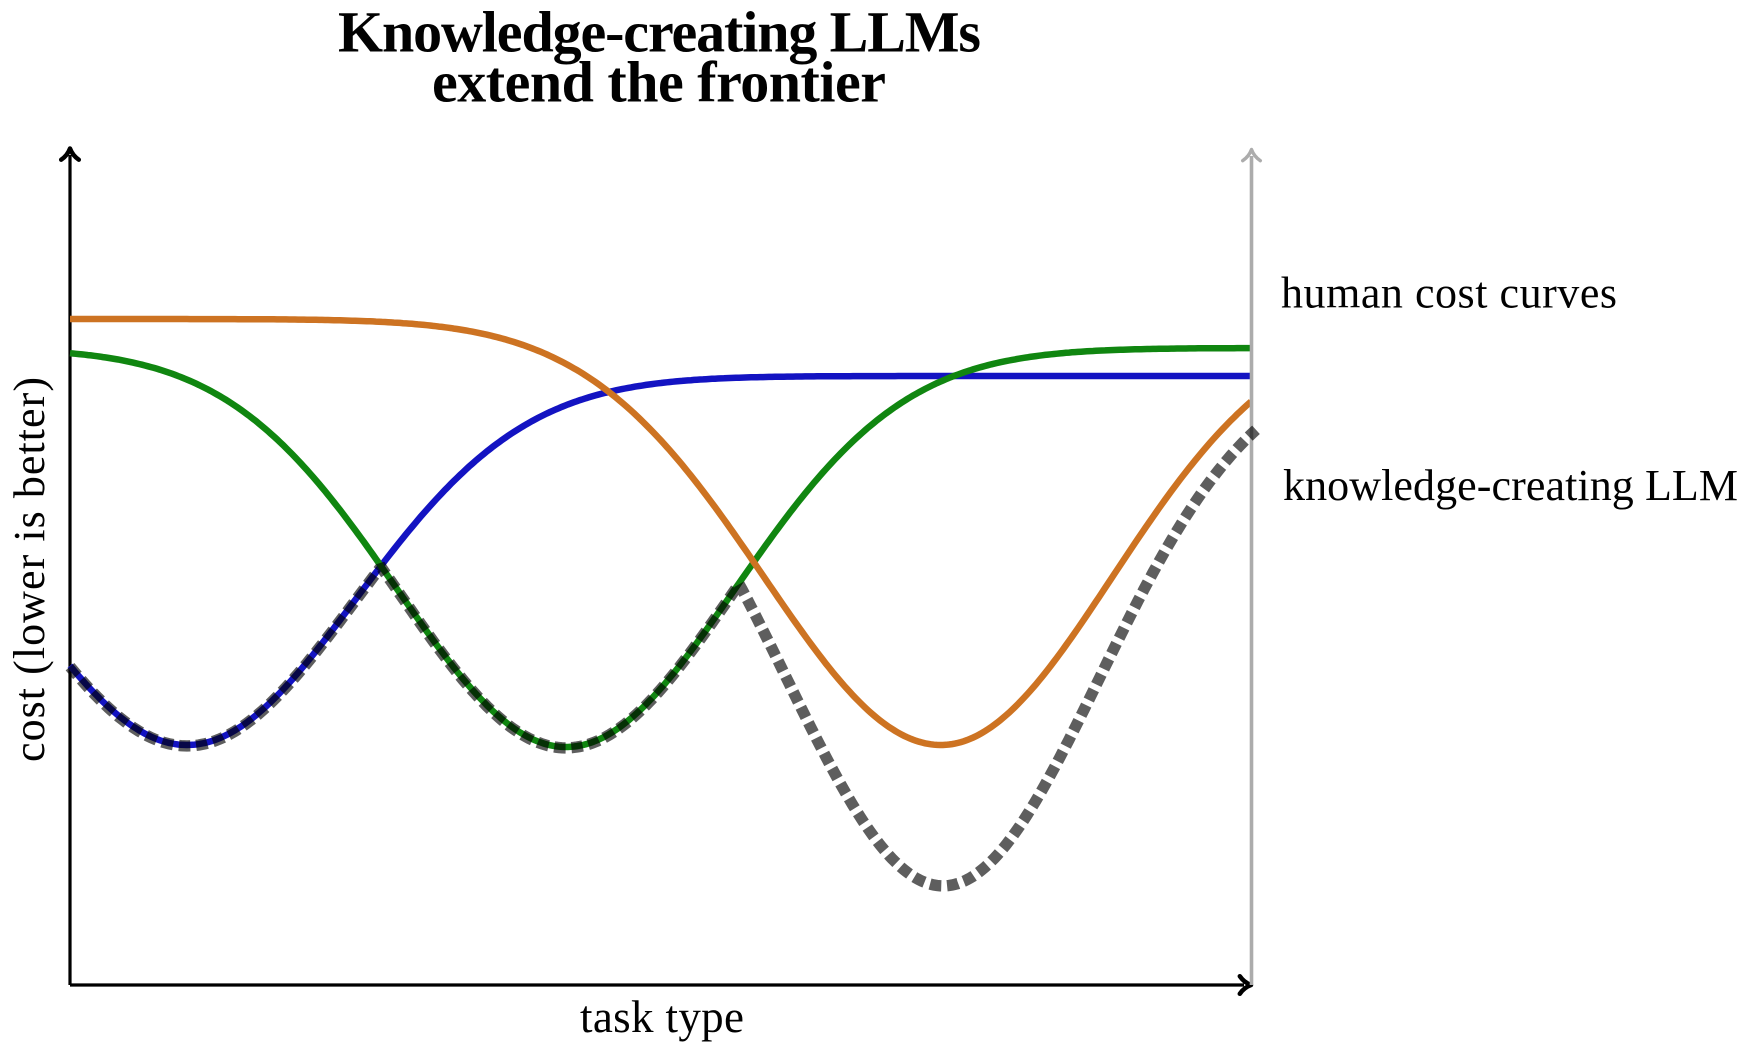 The width and height of the screenshot is (1744, 1057). What do you see at coordinates (1449, 293) in the screenshot?
I see `svg-text: human cost curves` at bounding box center [1449, 293].